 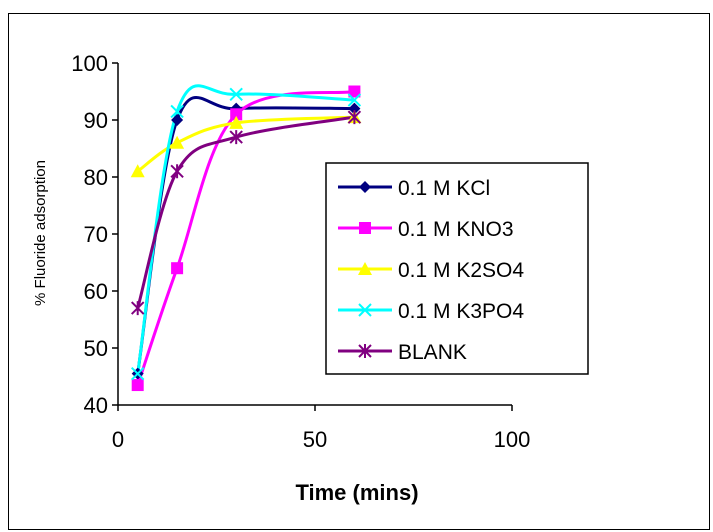 I want to click on legend-label: 0.1 M KCl, so click(x=444, y=188).